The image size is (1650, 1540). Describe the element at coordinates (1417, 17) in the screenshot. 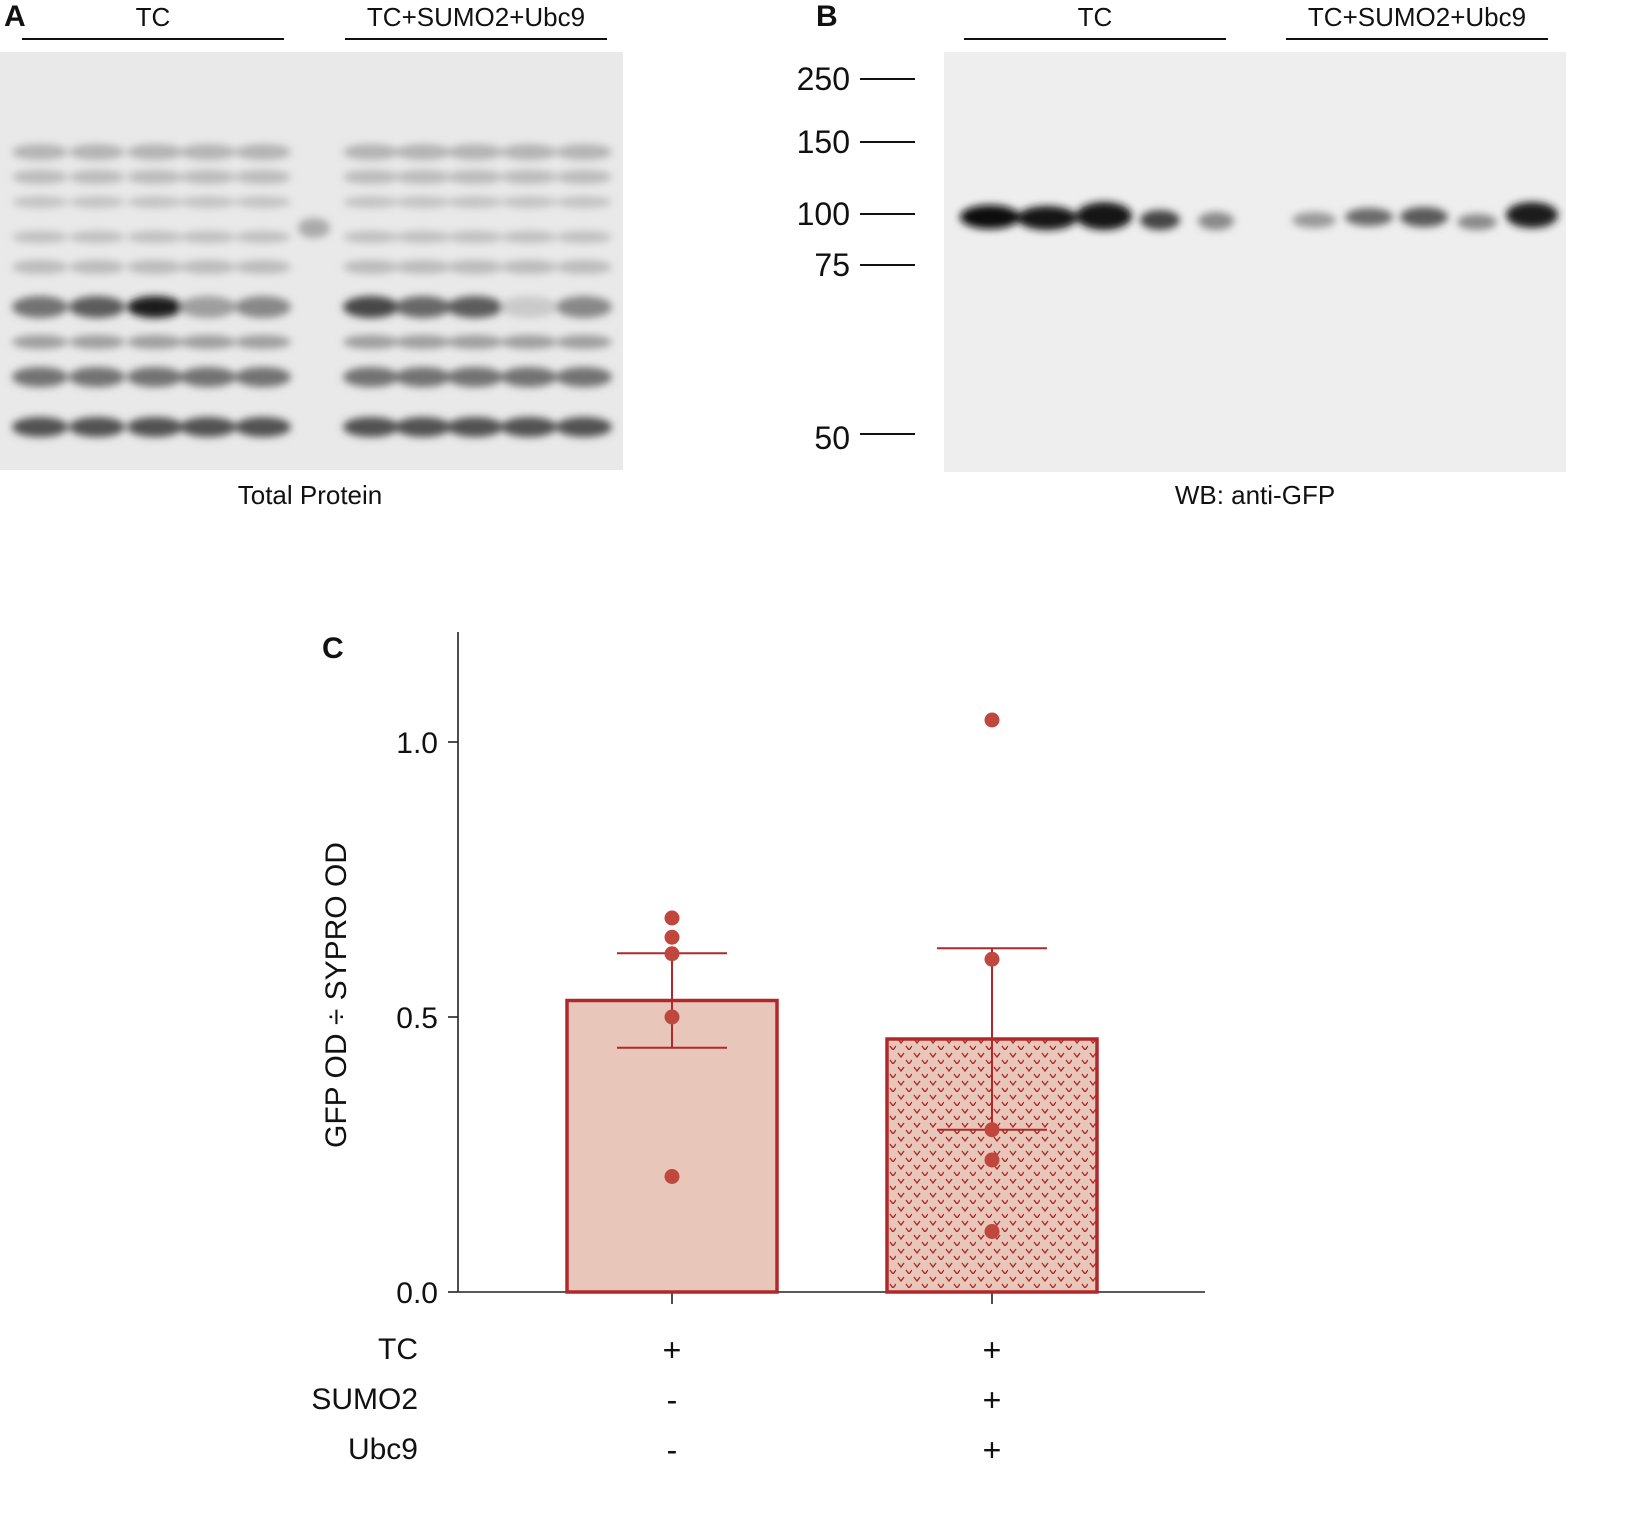

I see `panel-b-group-treated-label: TC+SUMO2+Ubc9` at that location.